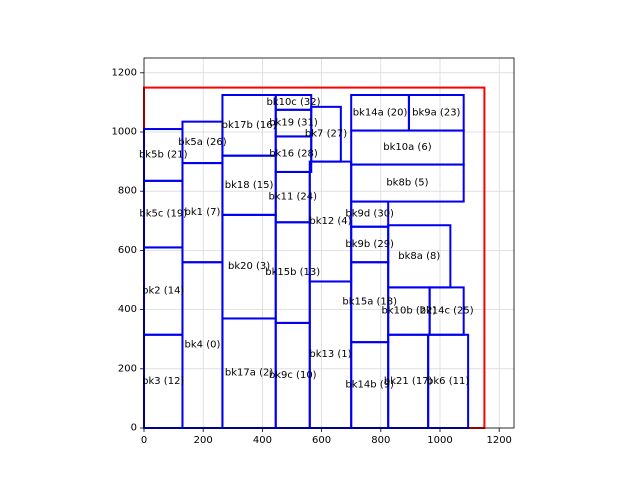 The width and height of the screenshot is (640, 480). I want to click on block-label: bk9a (23), so click(436, 112).